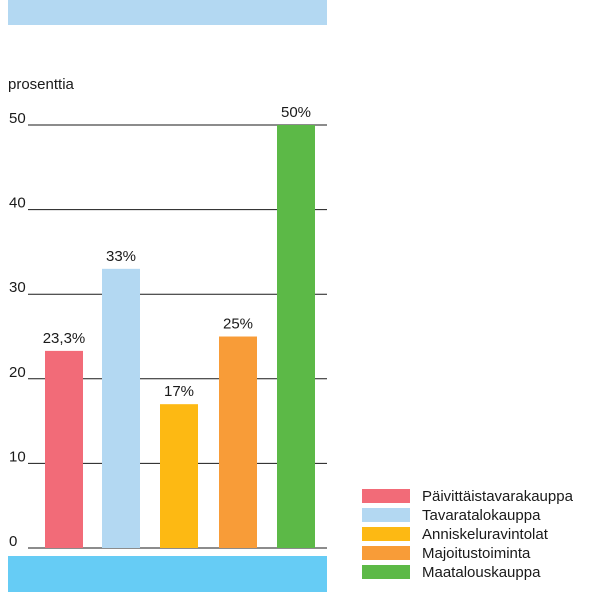 This screenshot has width=600, height=592. Describe the element at coordinates (13, 541) in the screenshot. I see `y-tick-label-0: 0` at that location.